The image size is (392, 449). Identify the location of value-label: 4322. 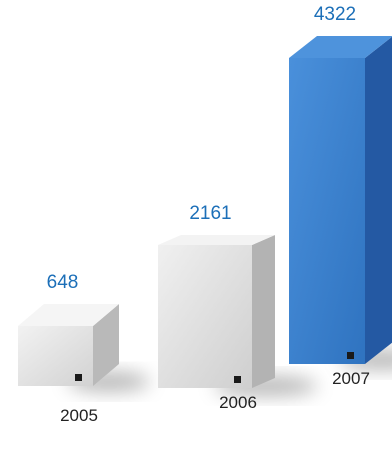
(335, 14).